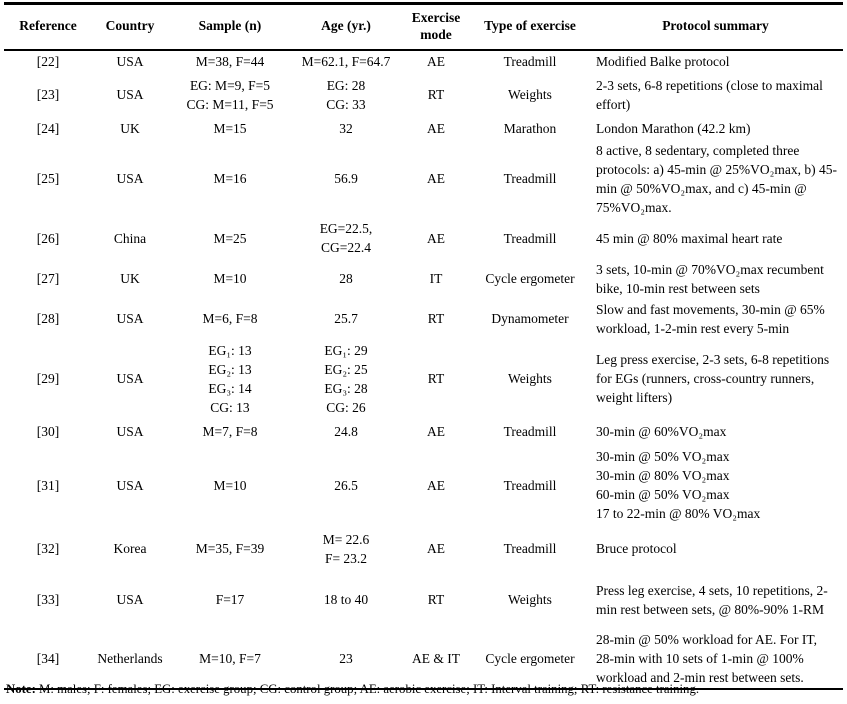 This screenshot has width=847, height=704. I want to click on cell-sample: M=35, F=39, so click(230, 549).